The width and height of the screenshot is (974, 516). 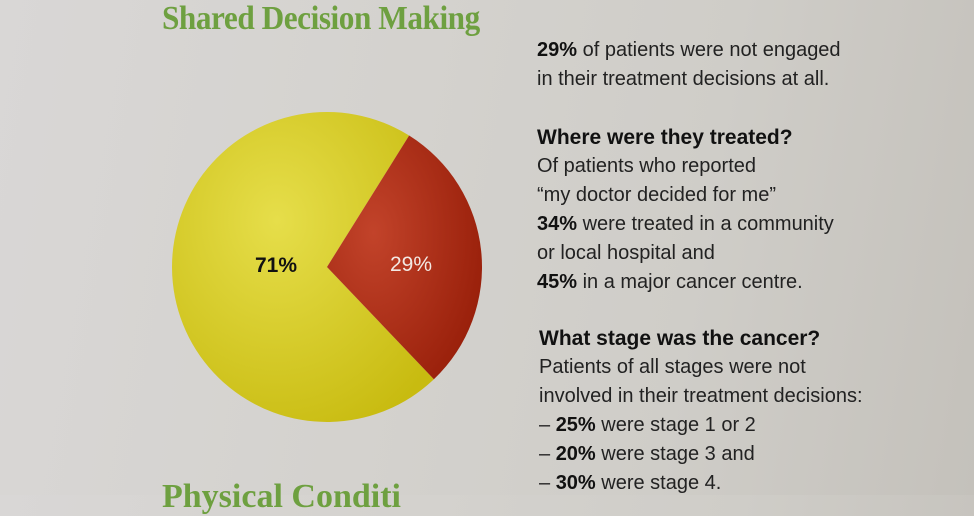 I want to click on where-heading: Where were they treated?, so click(x=665, y=137).